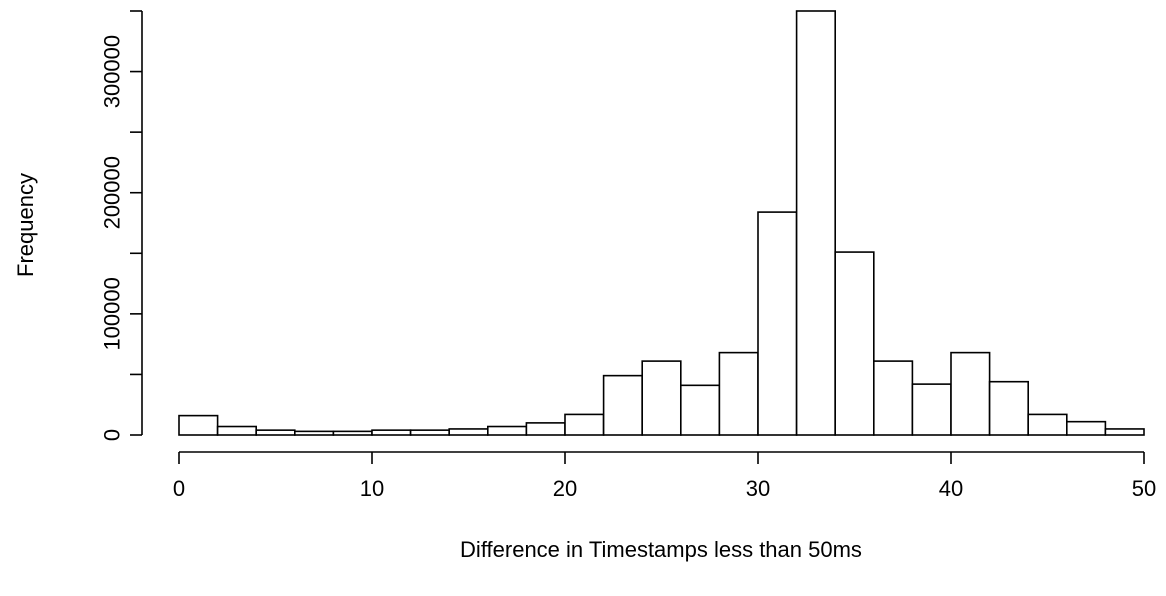 The image size is (1166, 596). Describe the element at coordinates (112, 435) in the screenshot. I see `y-tick-label: 0` at that location.